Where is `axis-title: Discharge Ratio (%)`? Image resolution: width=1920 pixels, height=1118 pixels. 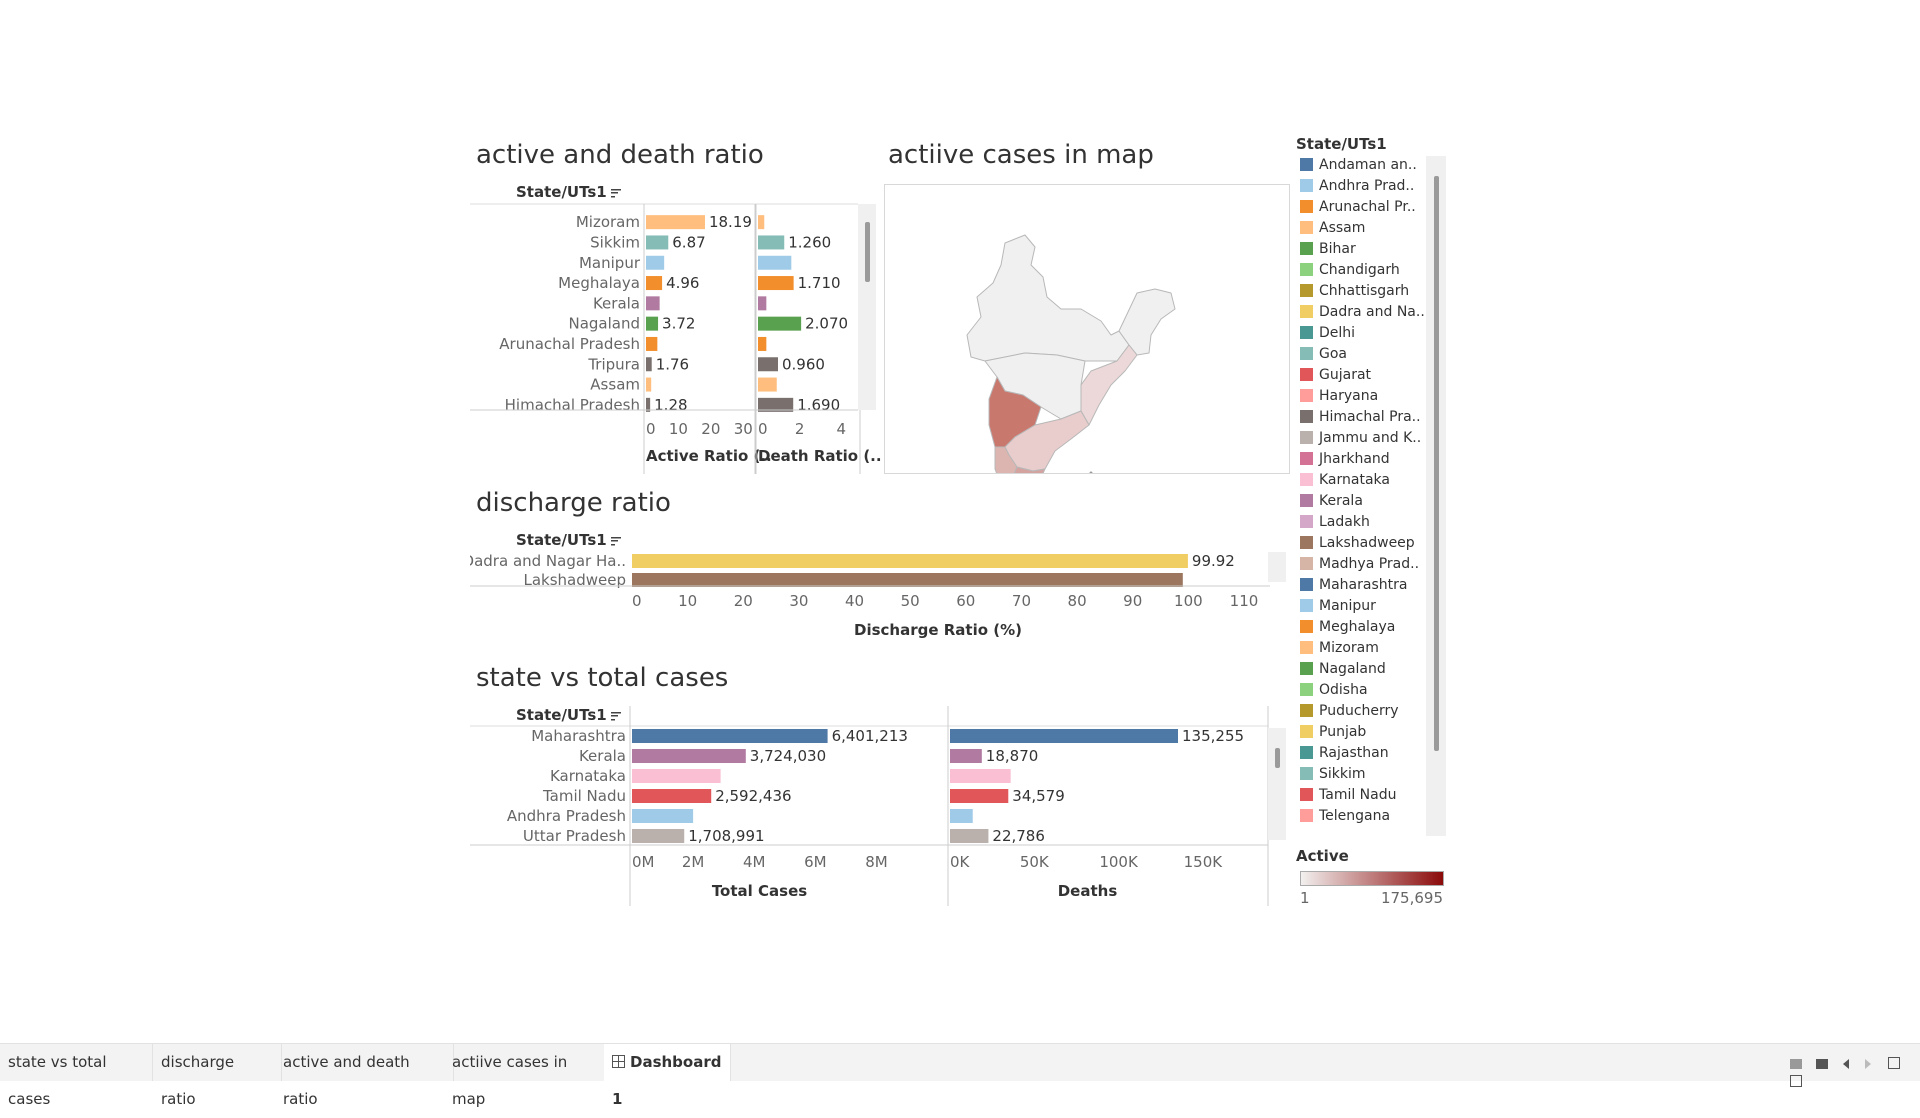 axis-title: Discharge Ratio (%) is located at coordinates (938, 630).